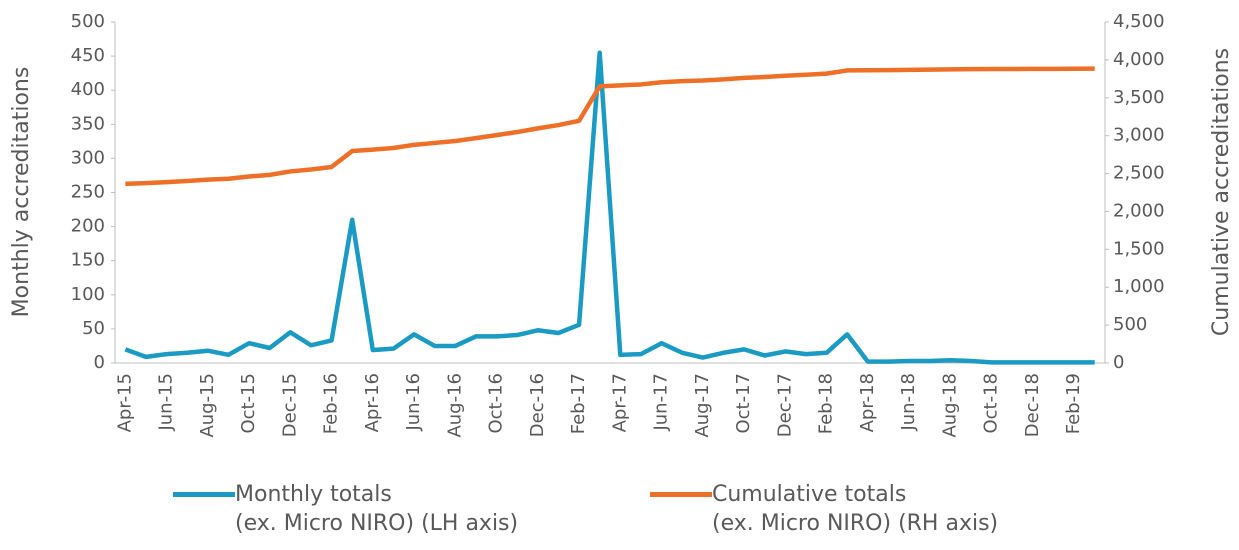  What do you see at coordinates (743, 403) in the screenshot?
I see `x-tick-label: Oct-17` at bounding box center [743, 403].